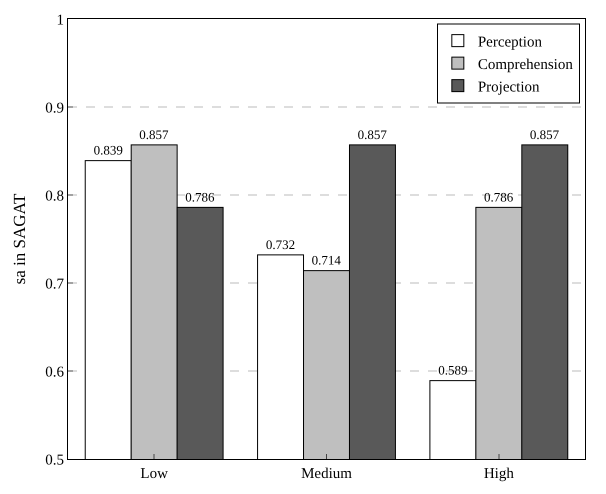 This screenshot has width=606, height=494. What do you see at coordinates (509, 88) in the screenshot?
I see `legend-label: Projection` at bounding box center [509, 88].